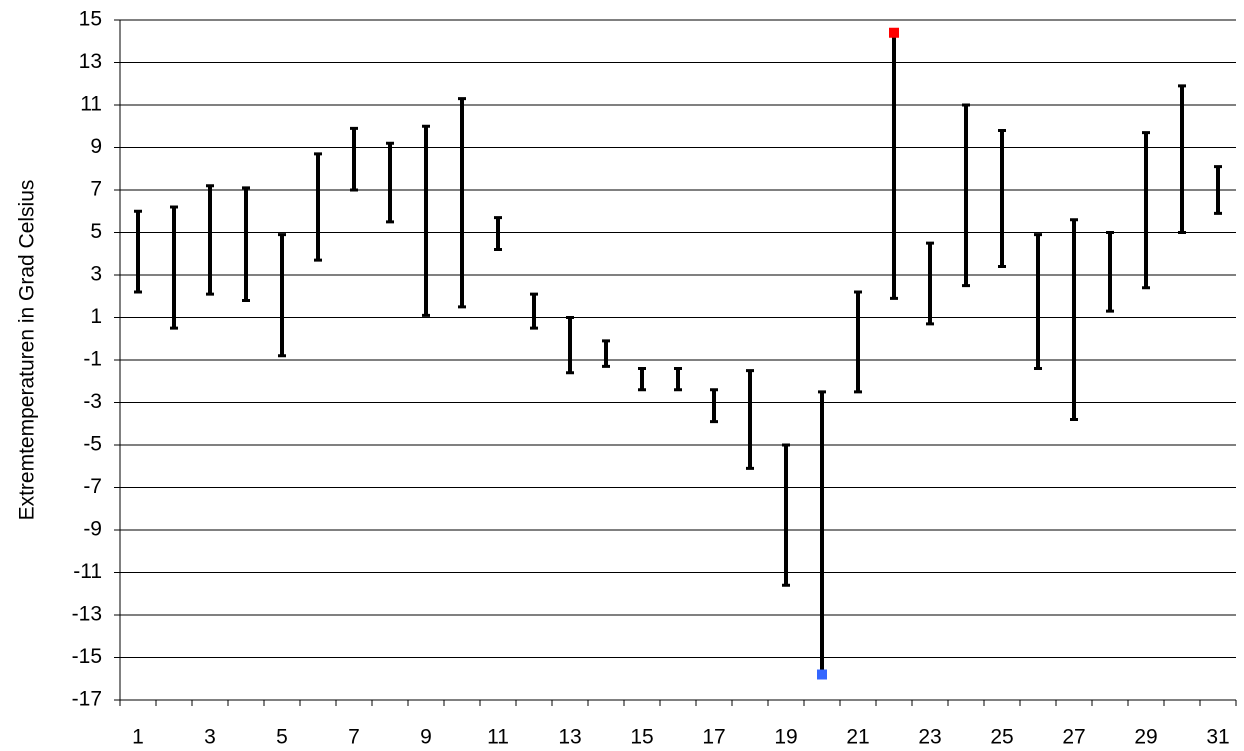 This screenshot has height=751, width=1244. Describe the element at coordinates (1217, 737) in the screenshot. I see `x-tick-label: 31` at that location.